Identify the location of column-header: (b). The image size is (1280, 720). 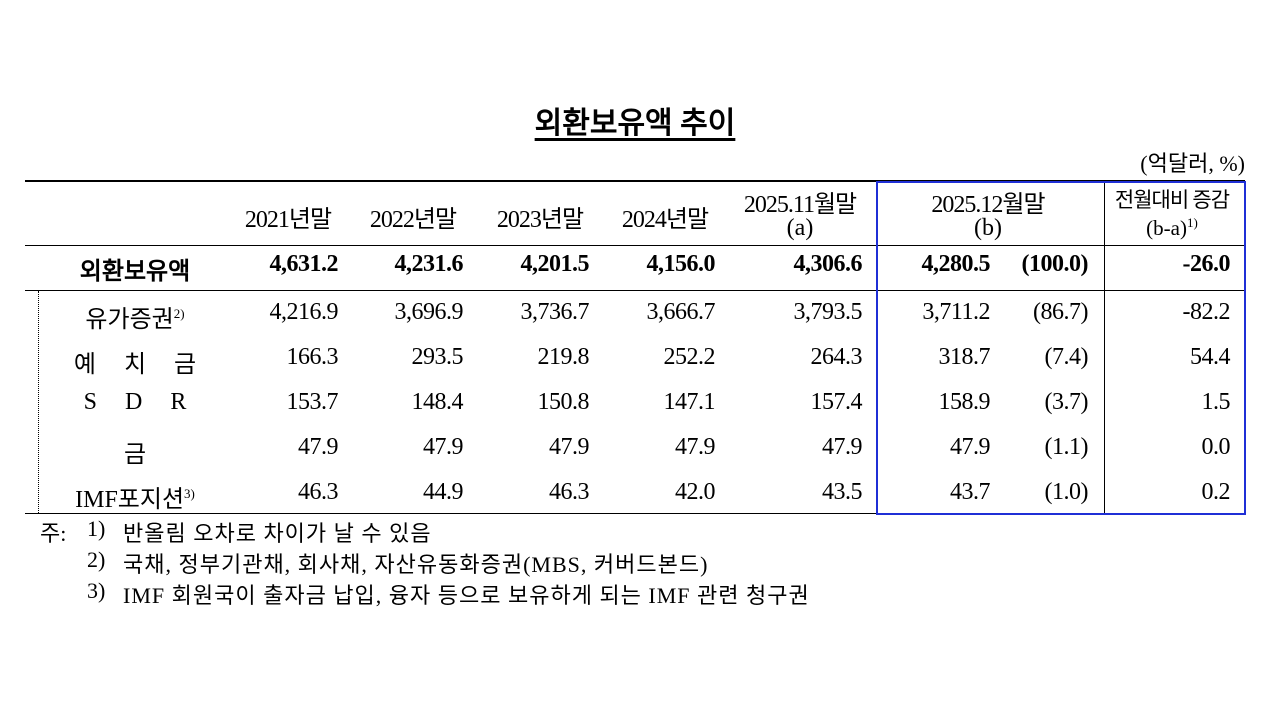
(988, 228).